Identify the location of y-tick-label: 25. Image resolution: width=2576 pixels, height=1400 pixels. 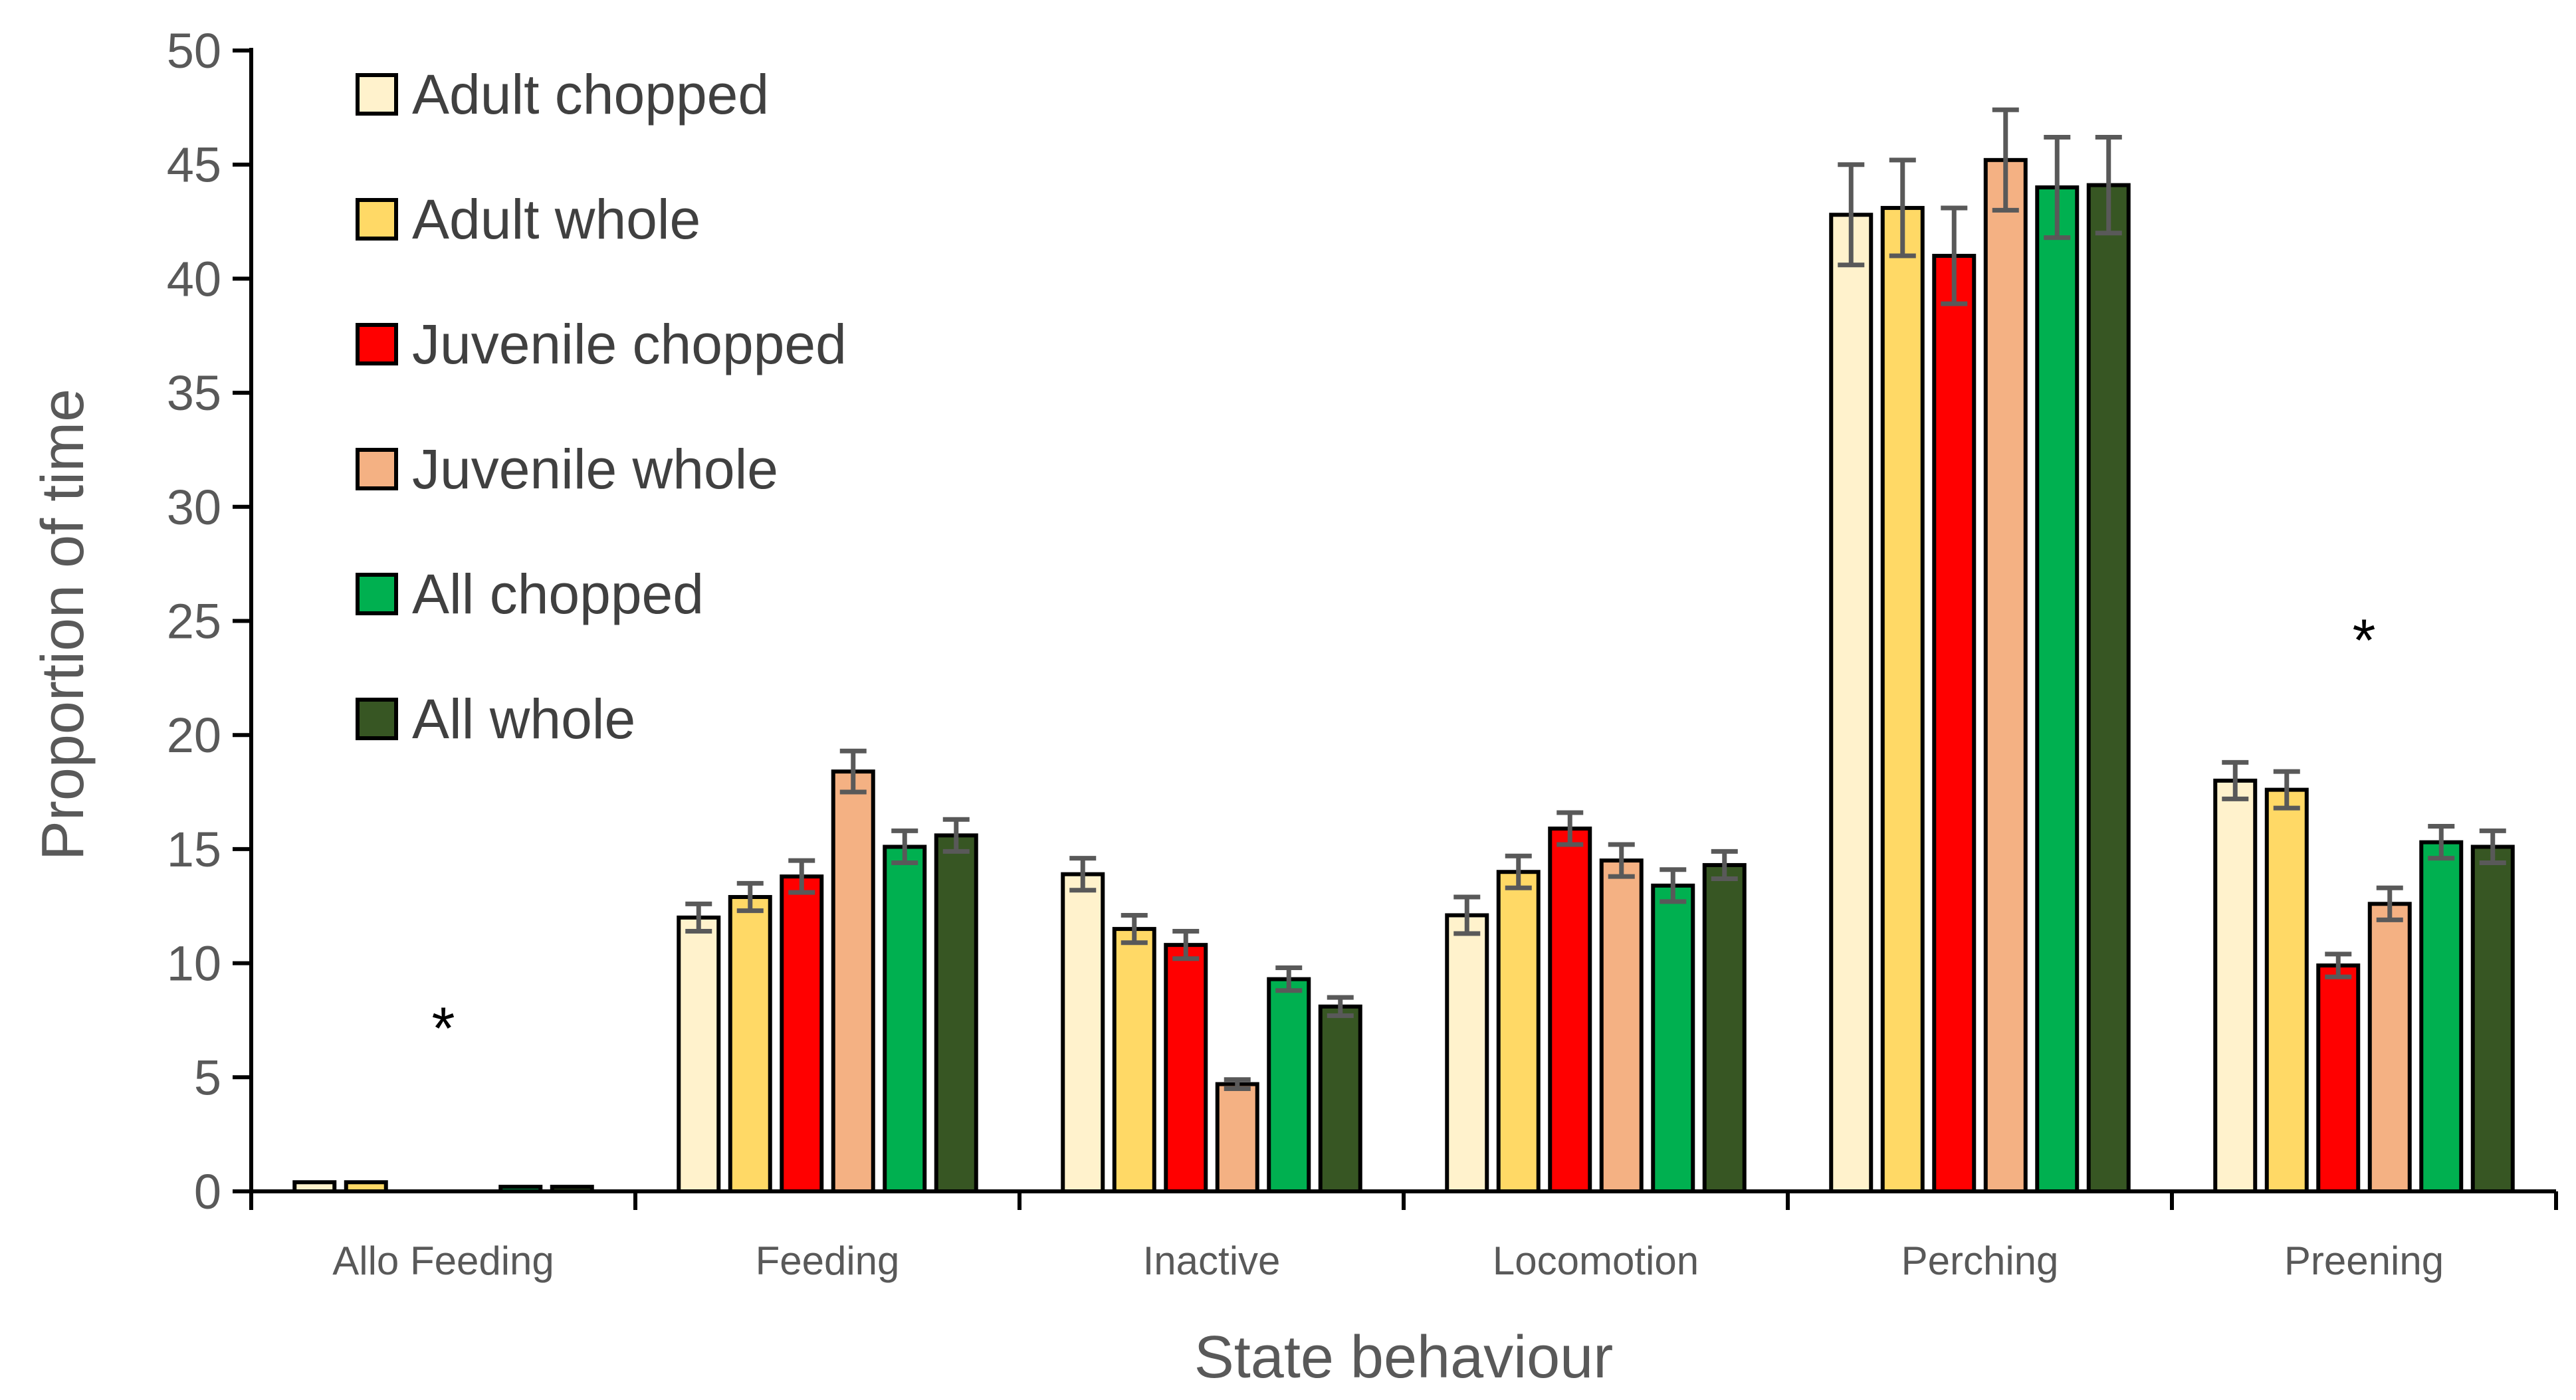
(194, 621).